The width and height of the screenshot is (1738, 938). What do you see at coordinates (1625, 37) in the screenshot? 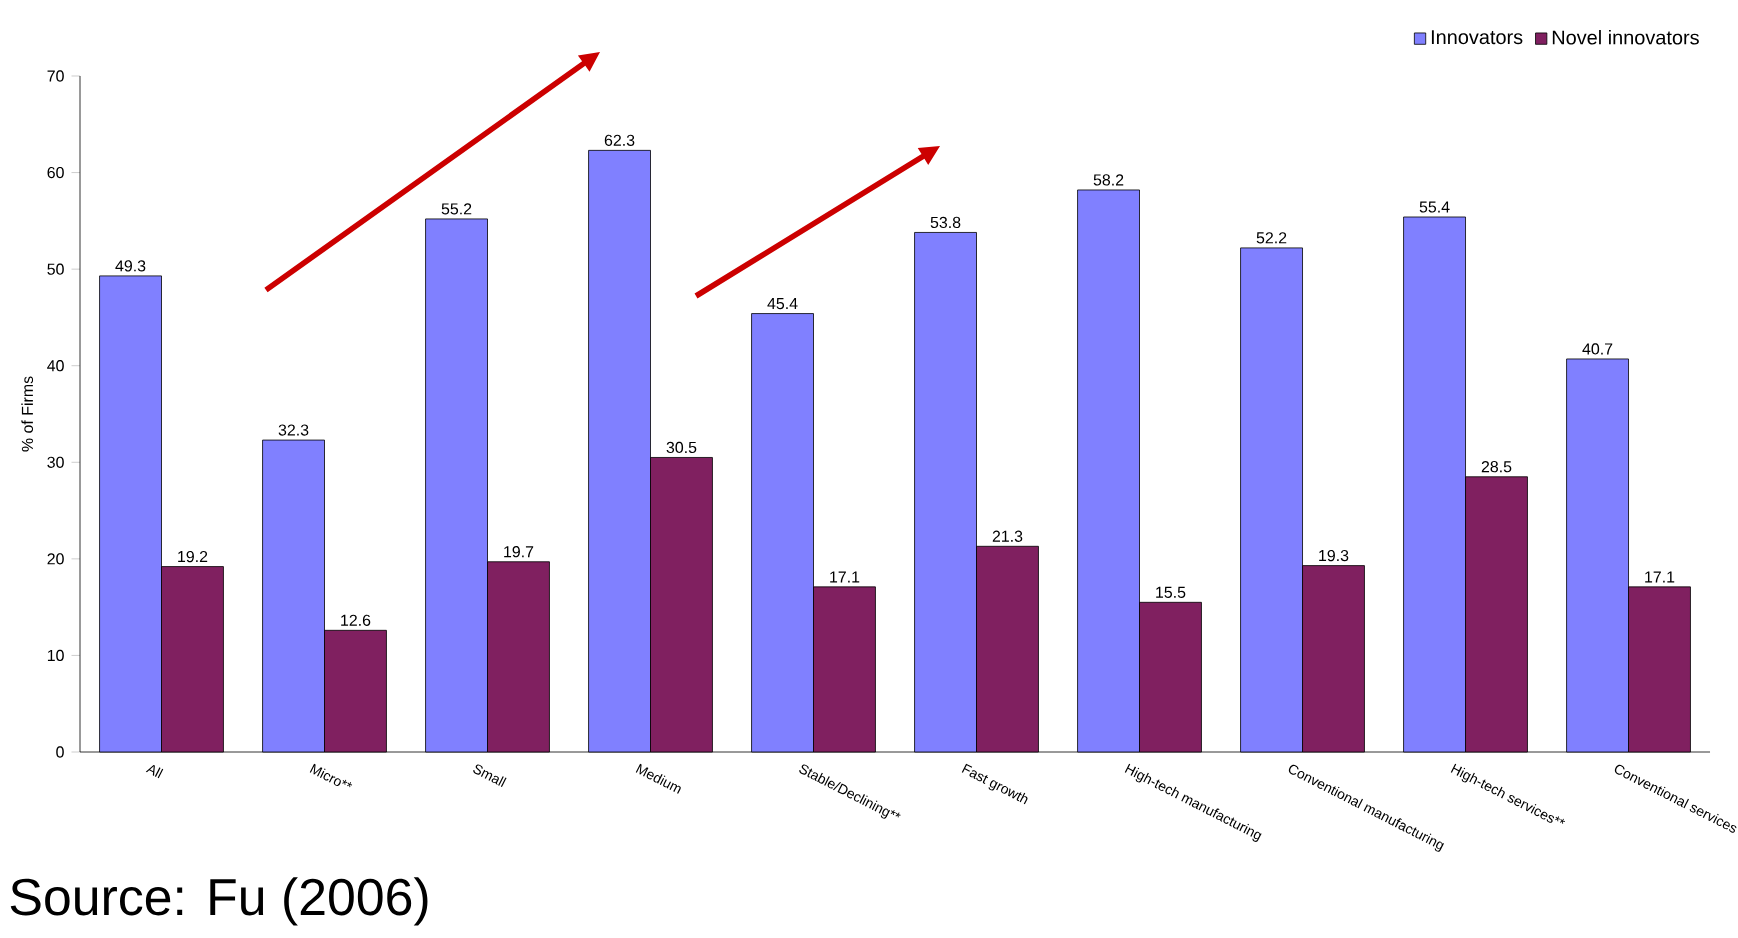
I see `legend-label: Novel innovators` at bounding box center [1625, 37].